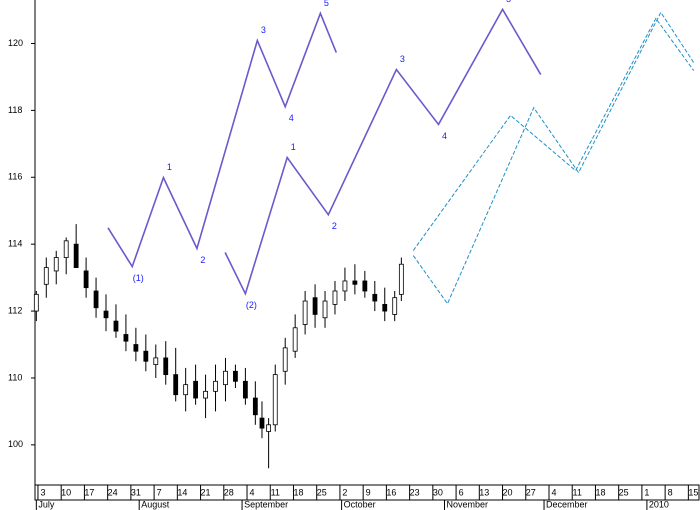  I want to click on x-tick-label: 27, so click(531, 492).